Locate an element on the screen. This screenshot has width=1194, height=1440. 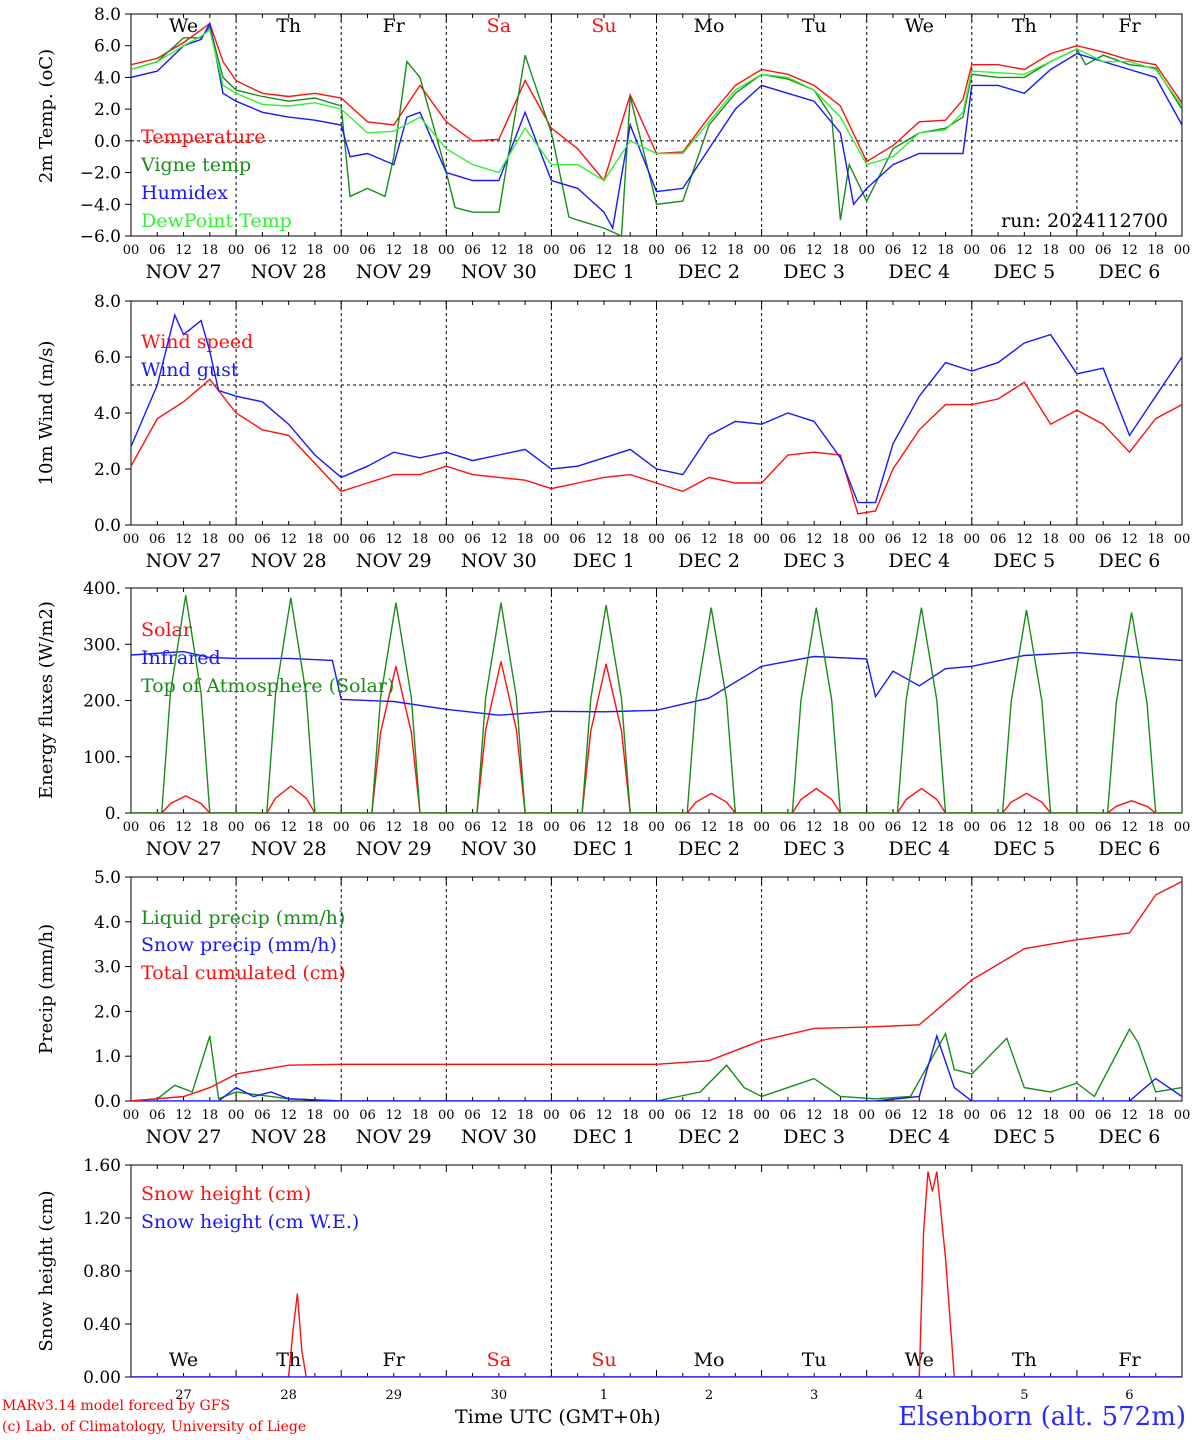
station-name: Elsenborn (alt. 572m) is located at coordinates (1042, 1417).